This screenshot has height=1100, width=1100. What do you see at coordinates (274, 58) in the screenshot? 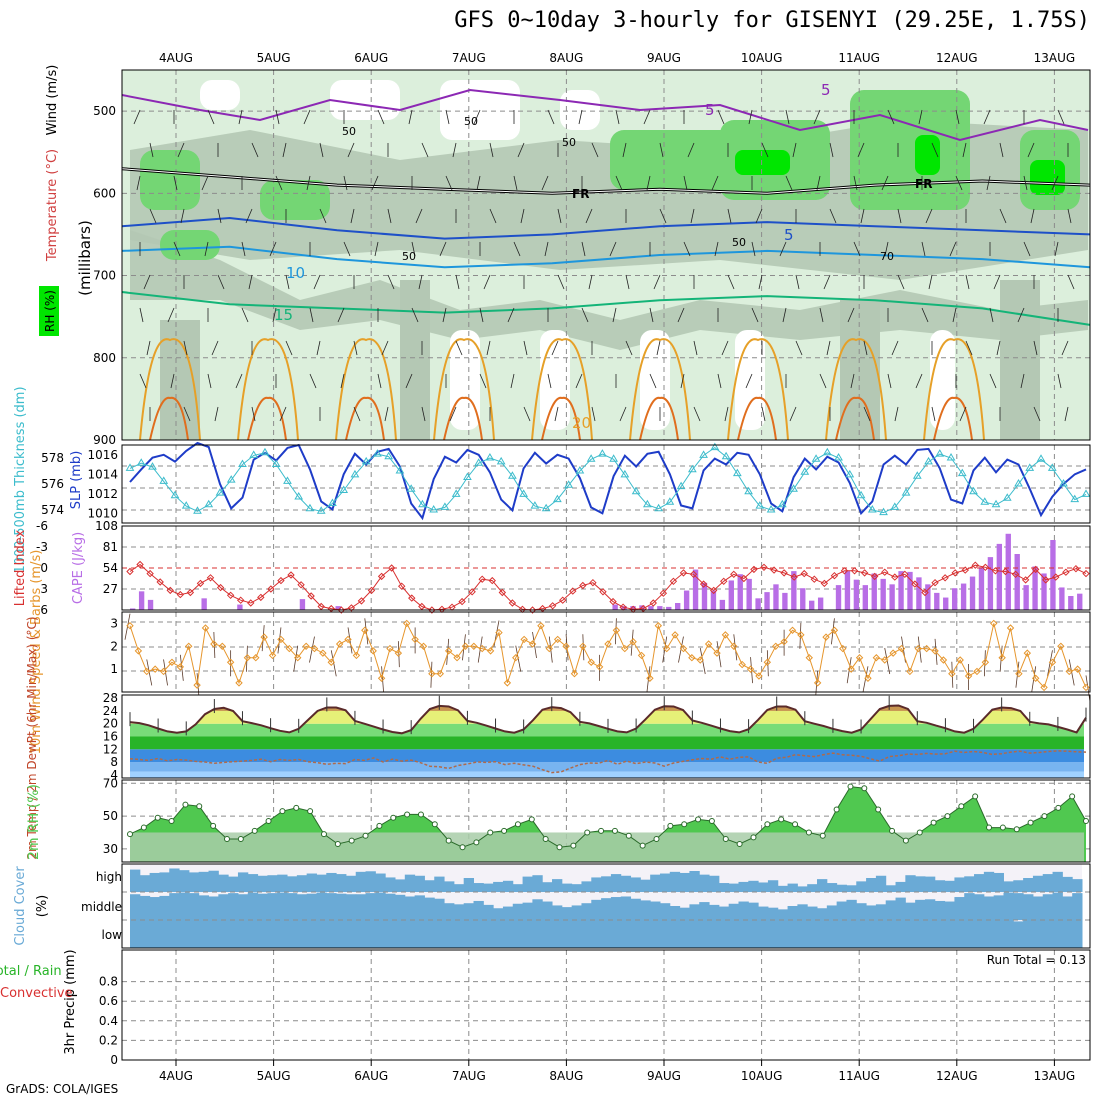
I see `date-label-top: 5AUG` at bounding box center [274, 58].